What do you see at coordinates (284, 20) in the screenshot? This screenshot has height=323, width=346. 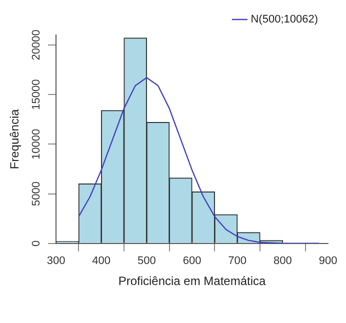 I see `legend-label: N(500;10062)` at bounding box center [284, 20].